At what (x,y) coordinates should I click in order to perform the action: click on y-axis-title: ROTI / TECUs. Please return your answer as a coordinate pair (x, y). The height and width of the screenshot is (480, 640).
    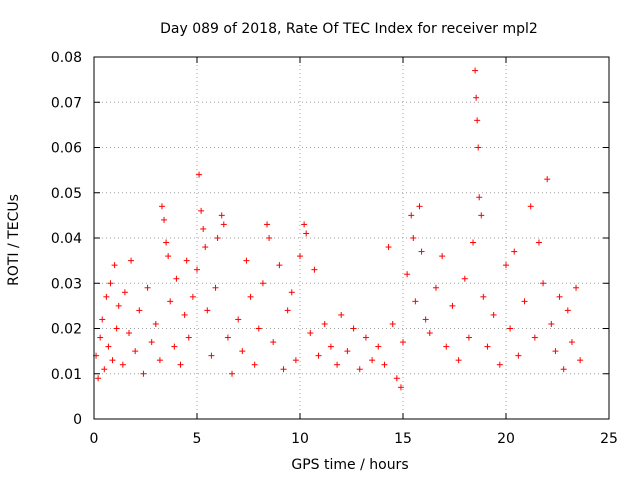
    Looking at the image, I should click on (14, 240).